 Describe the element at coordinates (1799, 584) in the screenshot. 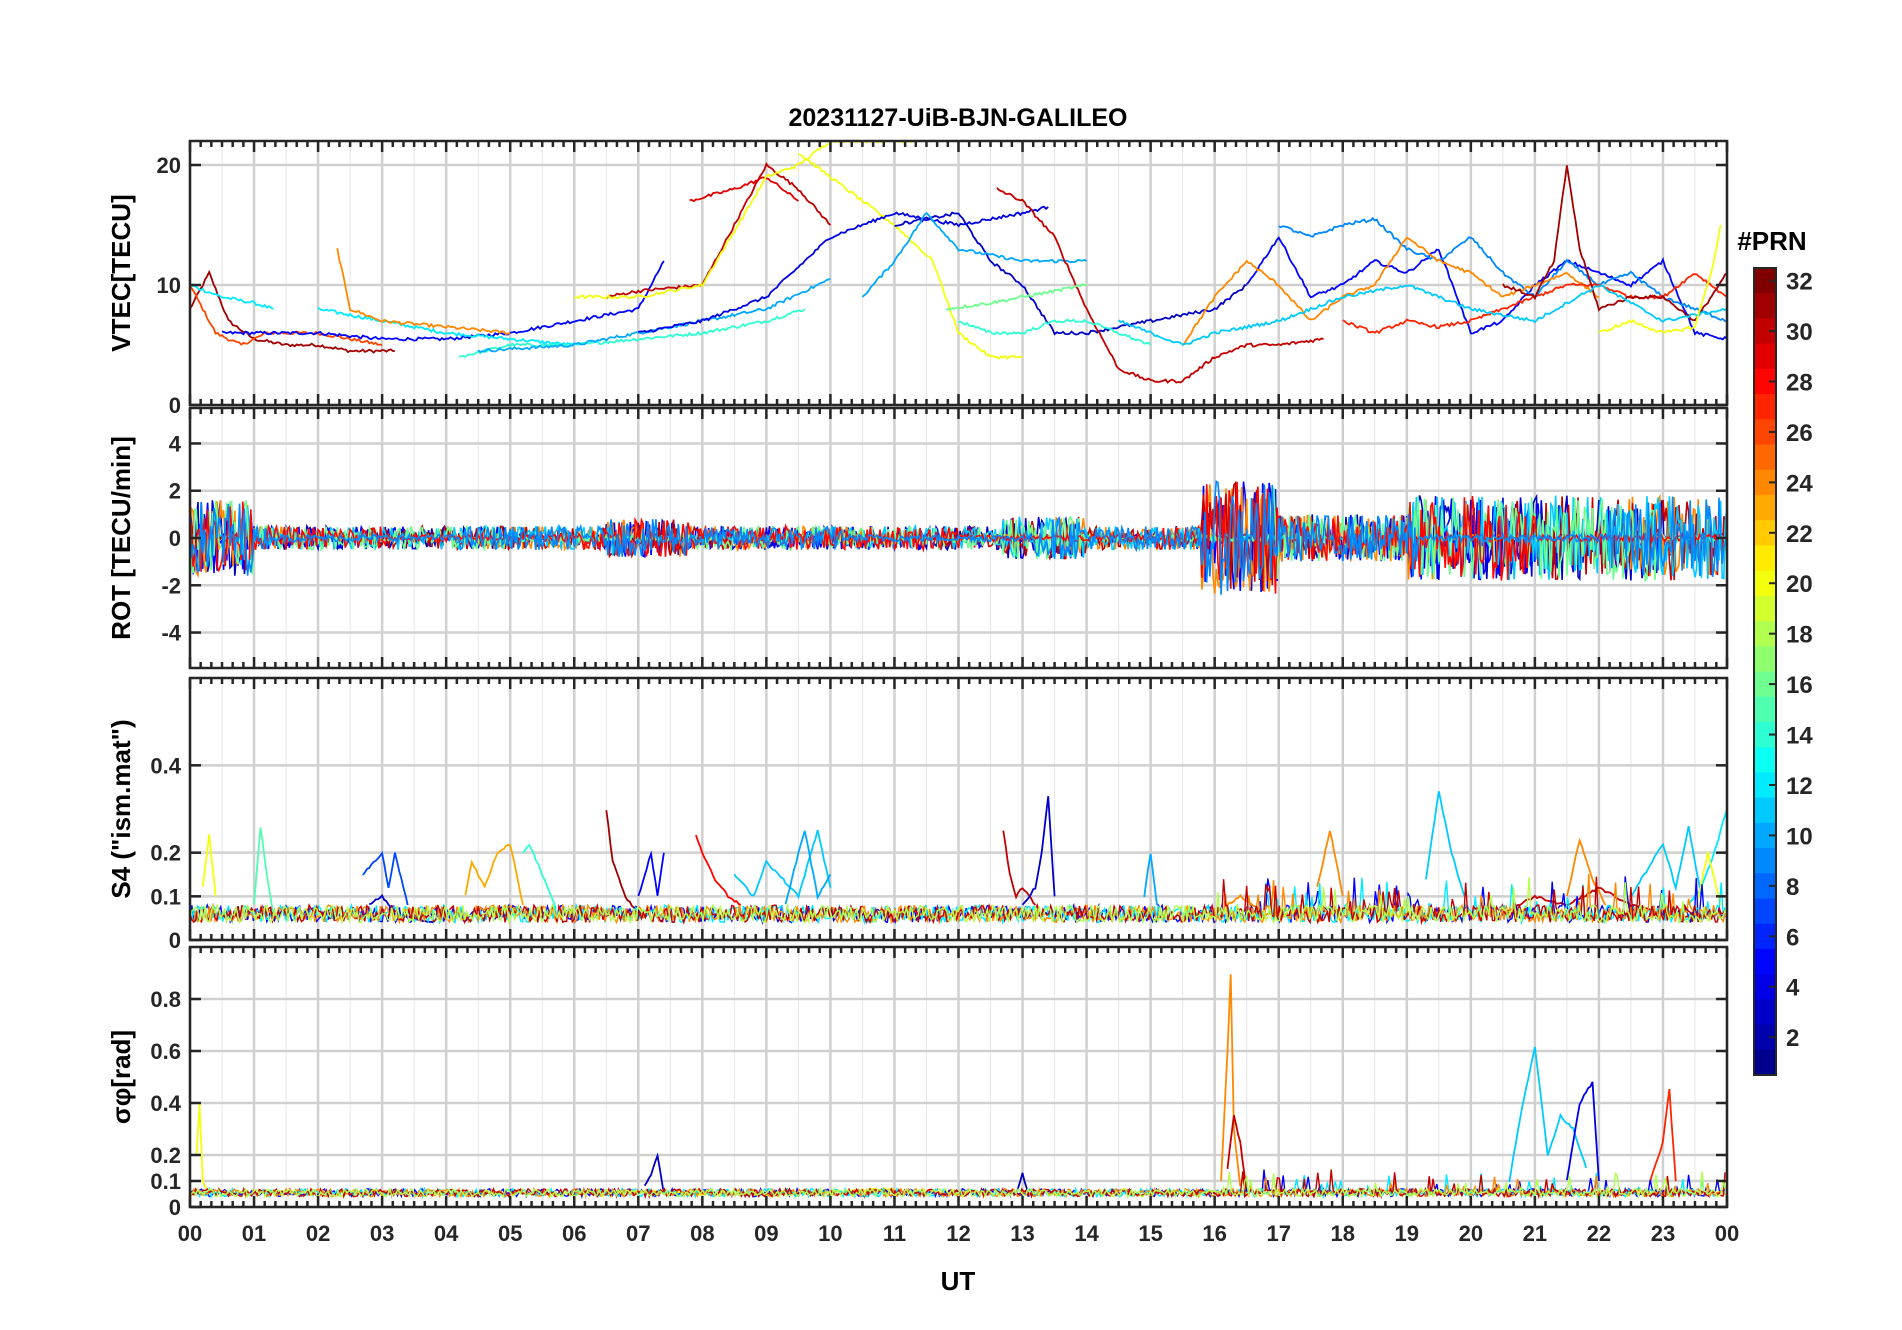

I see `colorbar-tick-label: 20` at that location.